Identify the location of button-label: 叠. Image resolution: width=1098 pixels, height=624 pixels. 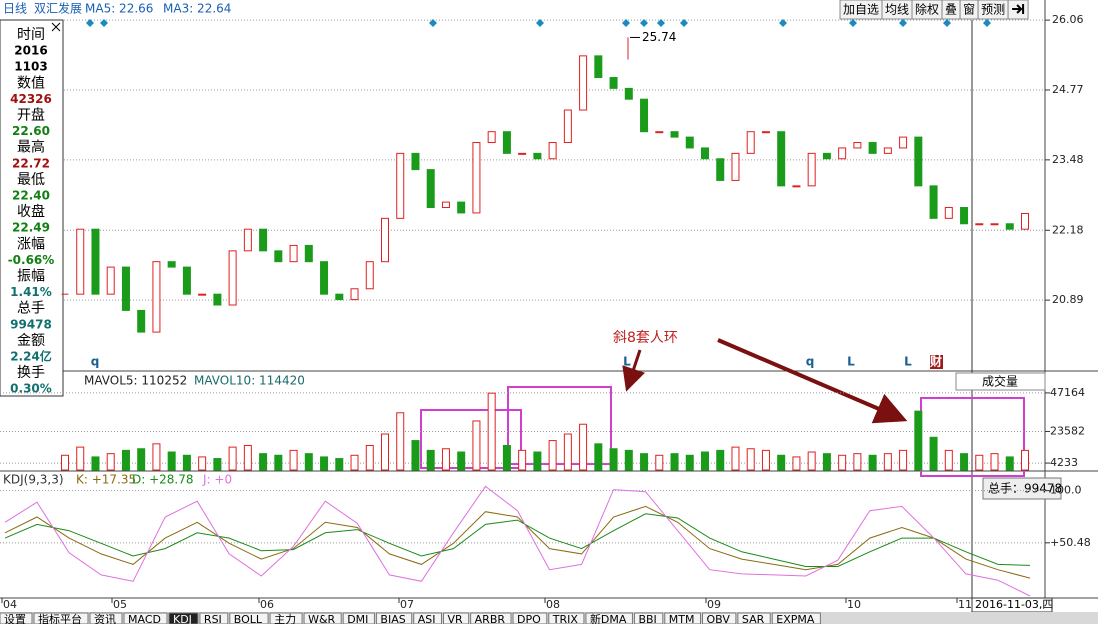
(951, 10).